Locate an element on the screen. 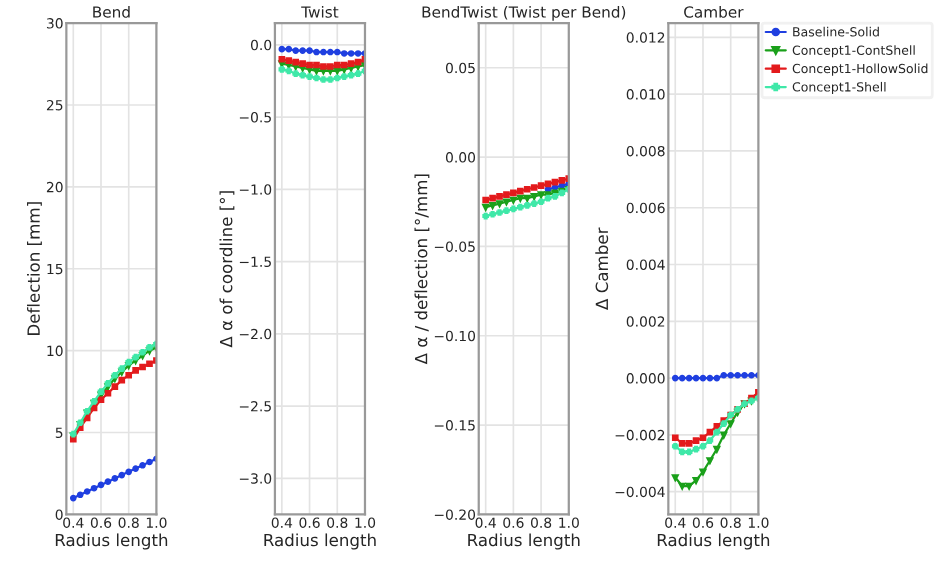 This screenshot has height=578, width=948. y-axis-title: Δ α of coordline [°] is located at coordinates (227, 269).